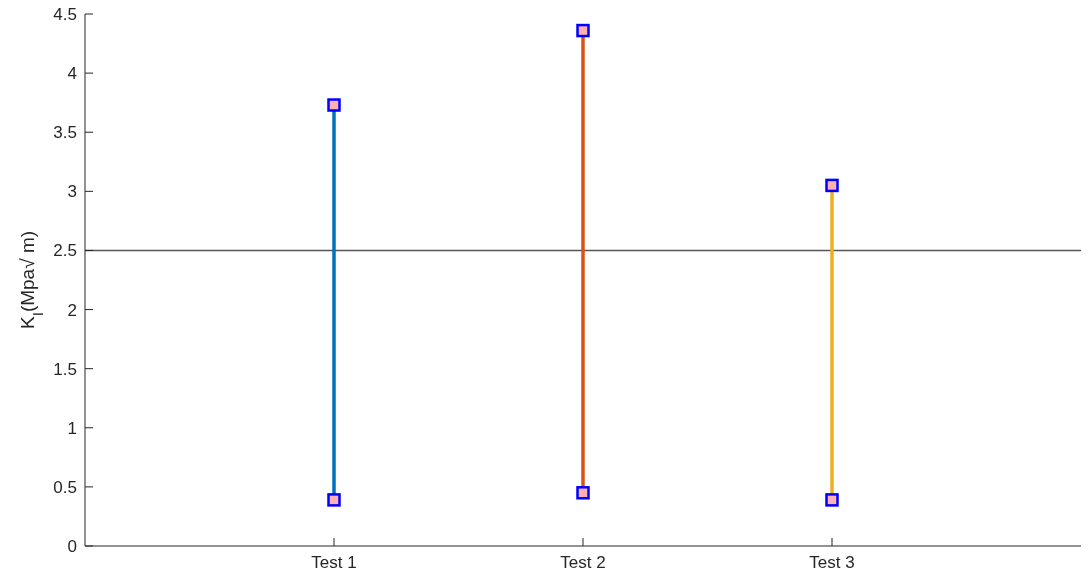 The image size is (1091, 581). Describe the element at coordinates (65, 487) in the screenshot. I see `y-tick-label: 0.5` at that location.